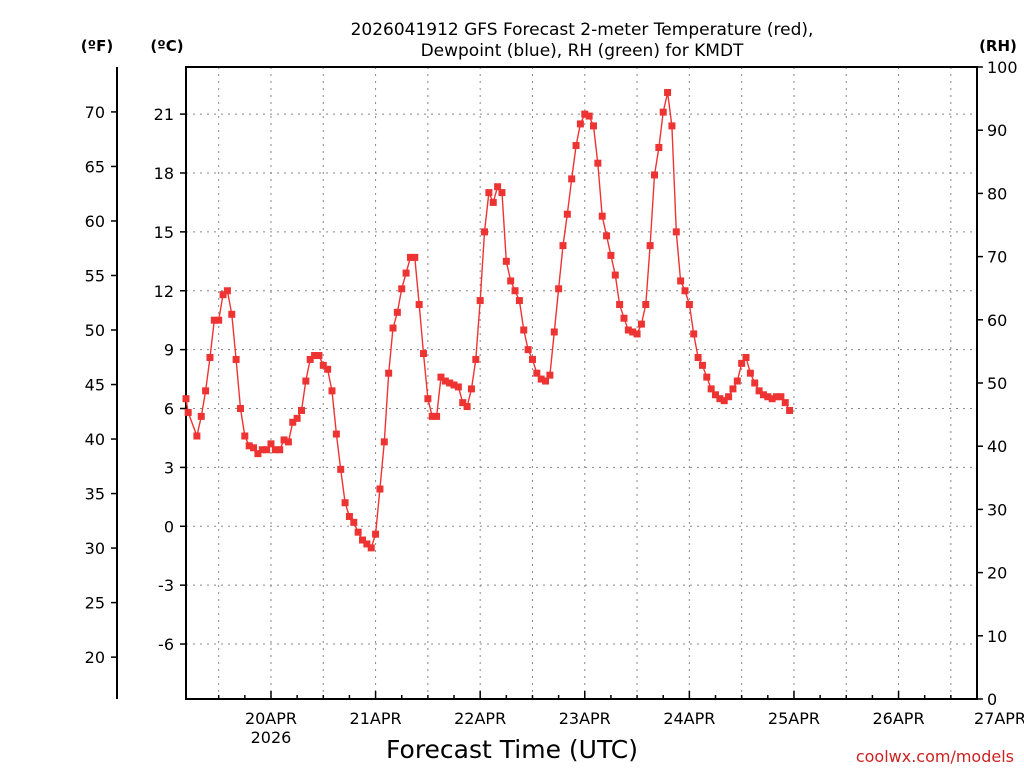  What do you see at coordinates (997, 509) in the screenshot?
I see `rh-tick-label: 30` at bounding box center [997, 509].